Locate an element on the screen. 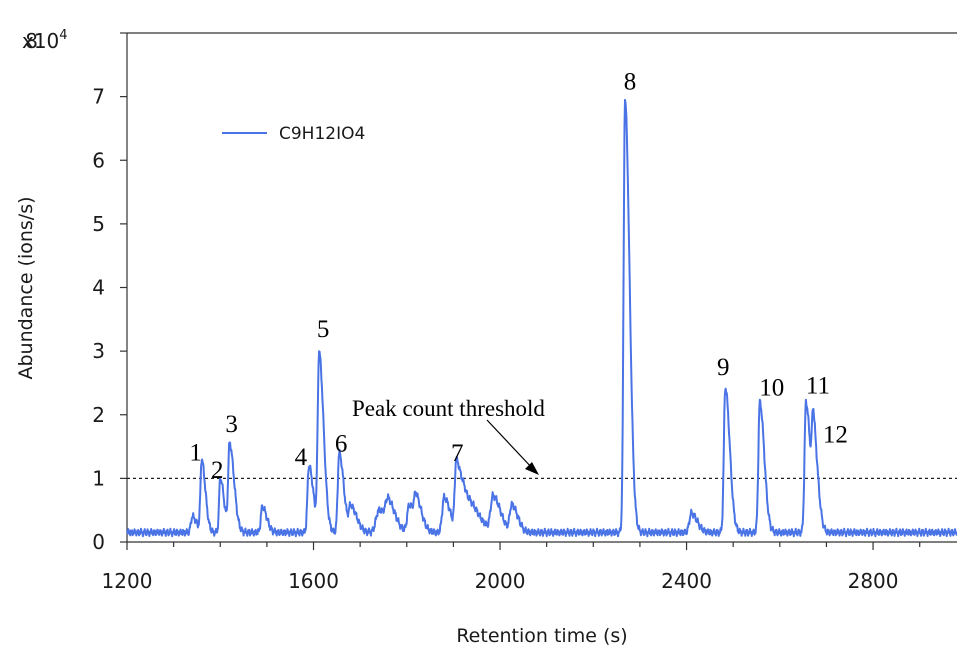 The image size is (957, 651). x-tick-label: 1200 is located at coordinates (127, 581).